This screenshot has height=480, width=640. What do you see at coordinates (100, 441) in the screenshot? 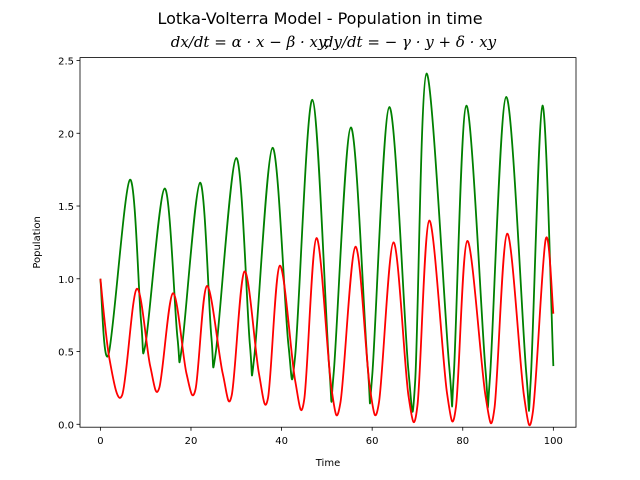
I see `x-tick-label: 0` at bounding box center [100, 441].